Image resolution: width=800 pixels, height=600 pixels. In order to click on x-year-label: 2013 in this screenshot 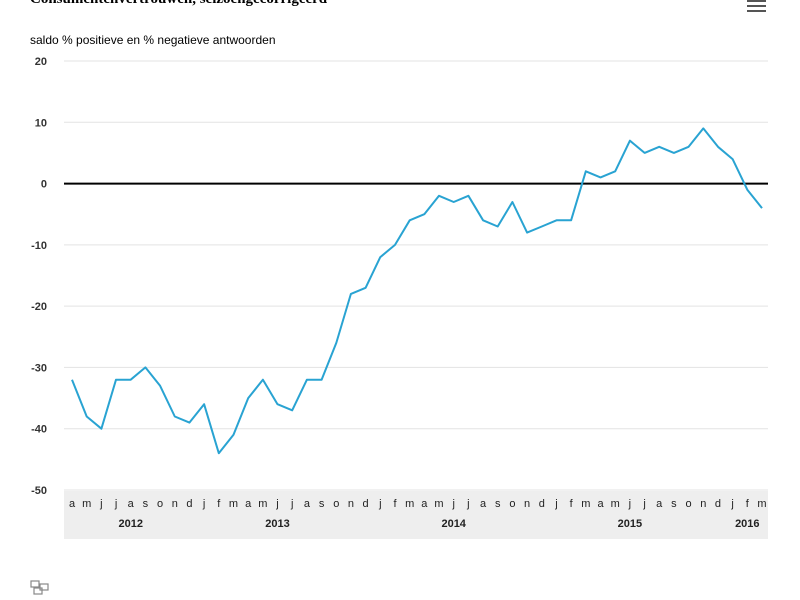, I will do `click(277, 524)`.